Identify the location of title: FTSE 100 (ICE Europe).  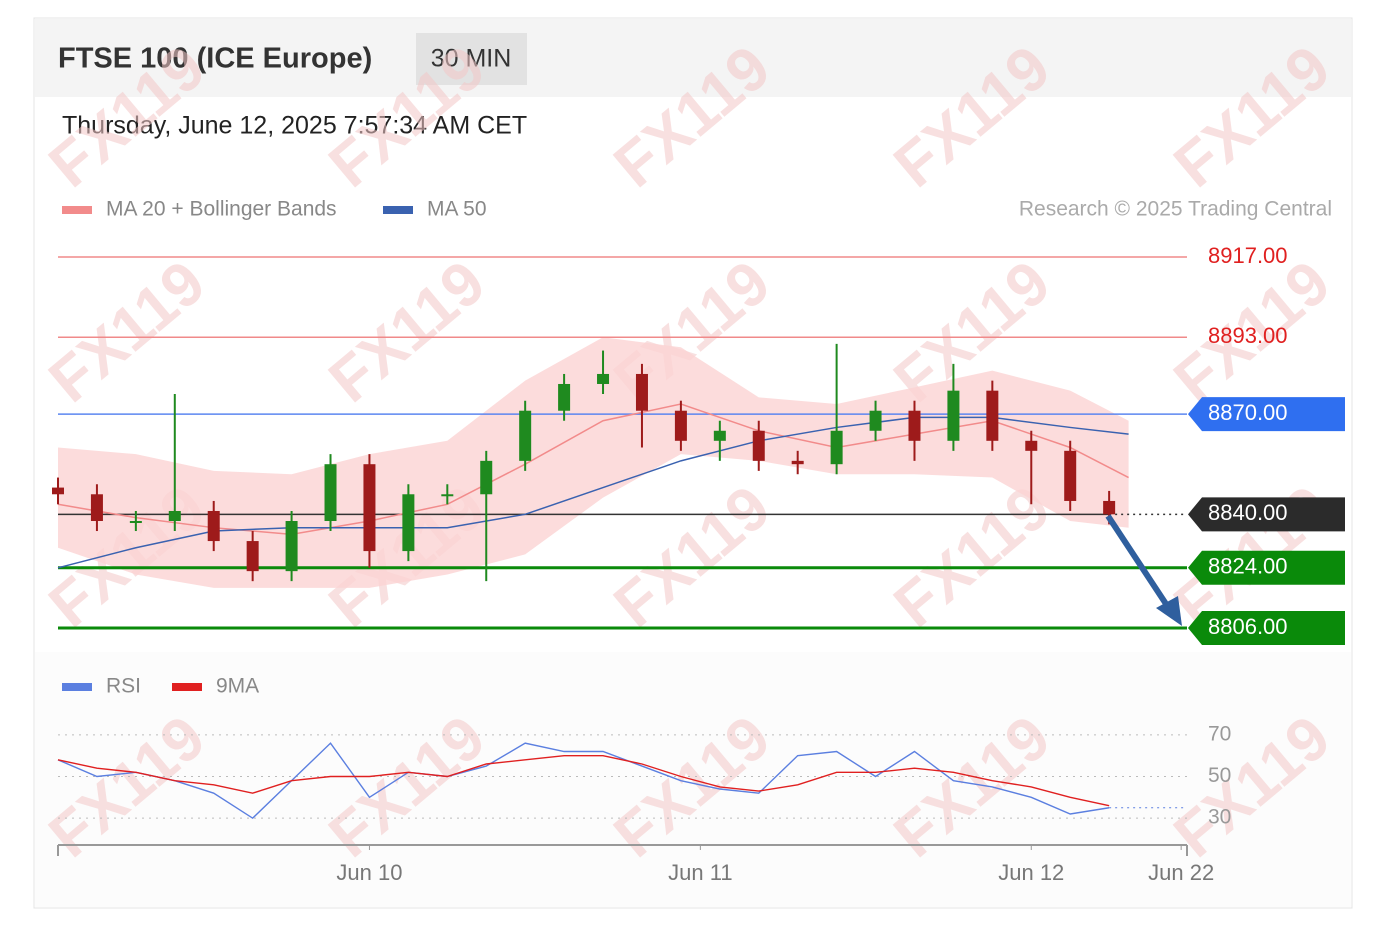
(215, 59).